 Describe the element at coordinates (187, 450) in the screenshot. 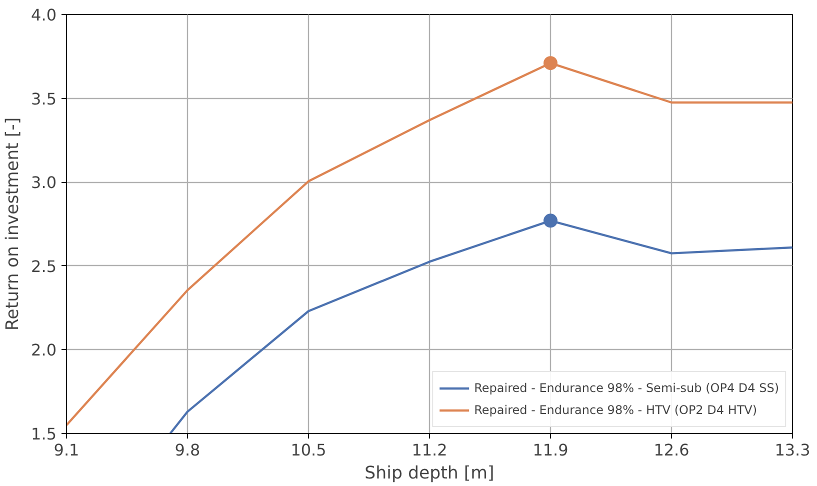

I see `x-tick-label: 9.8` at that location.